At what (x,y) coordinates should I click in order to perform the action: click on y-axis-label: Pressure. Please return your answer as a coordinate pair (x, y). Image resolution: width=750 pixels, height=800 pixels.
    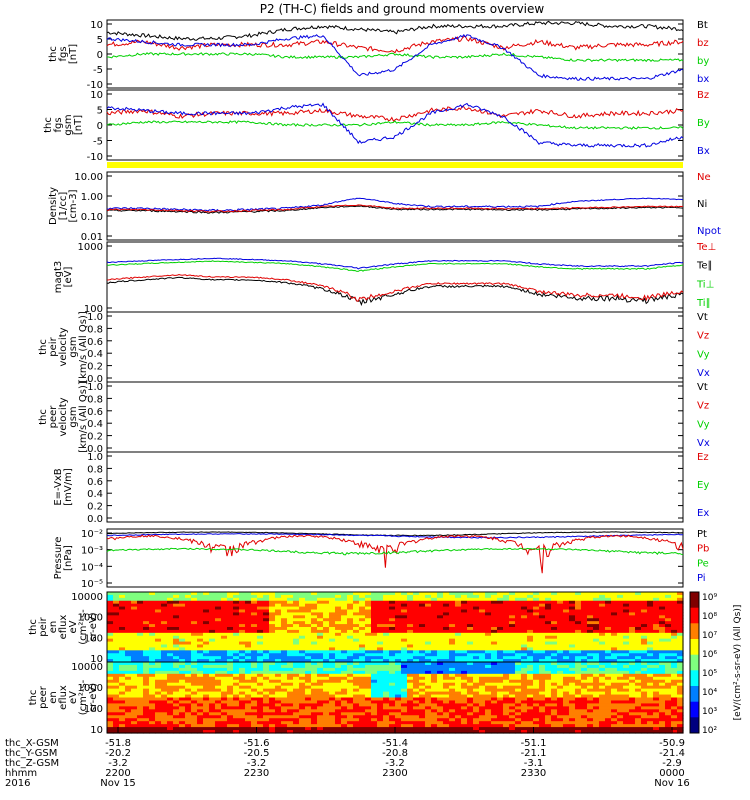
    Looking at the image, I should click on (58, 558).